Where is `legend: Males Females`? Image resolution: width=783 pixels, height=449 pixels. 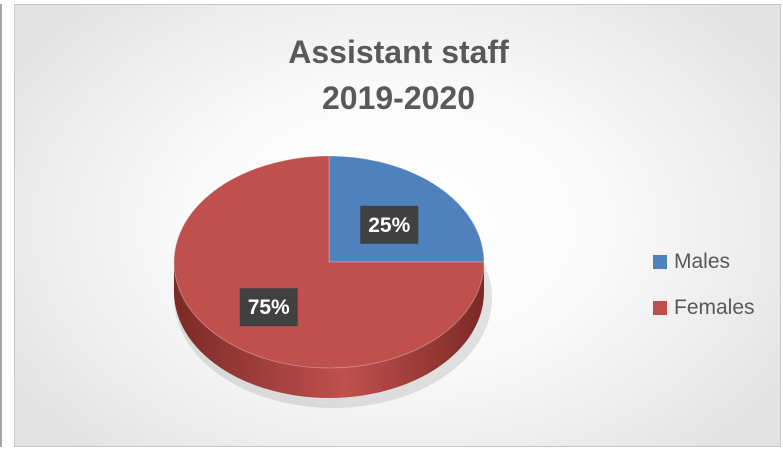
legend: Males Females is located at coordinates (704, 295).